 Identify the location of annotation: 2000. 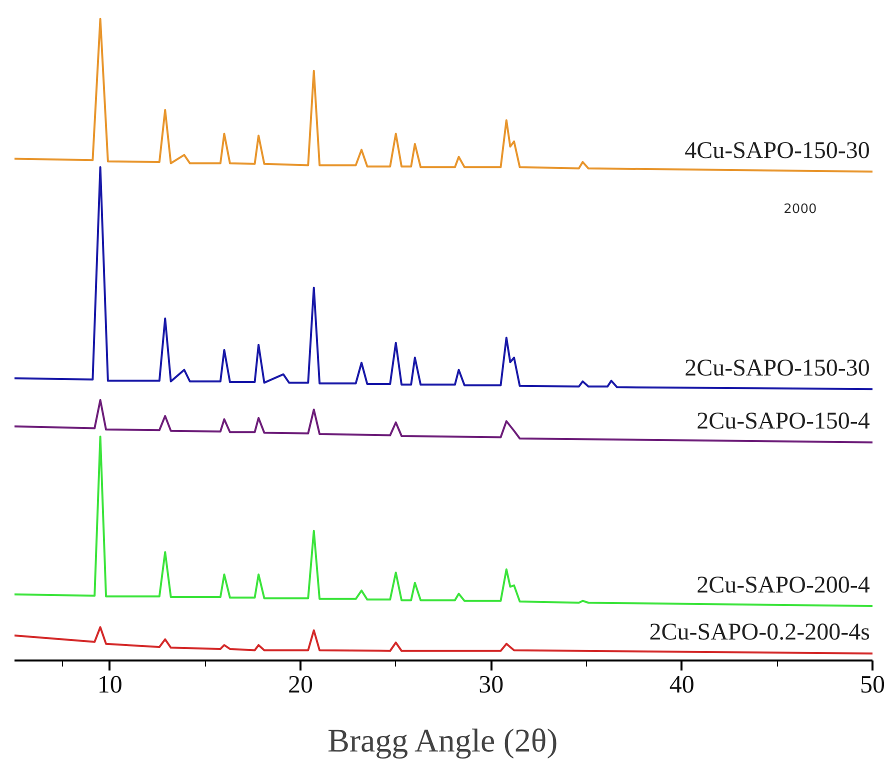
(800, 210).